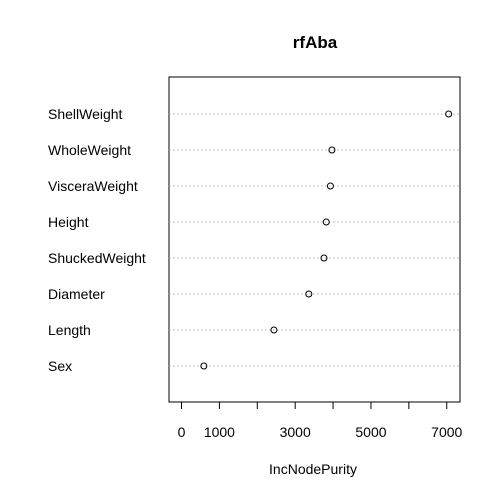 The width and height of the screenshot is (500, 500). Describe the element at coordinates (315, 42) in the screenshot. I see `chart-title: rfAba` at that location.